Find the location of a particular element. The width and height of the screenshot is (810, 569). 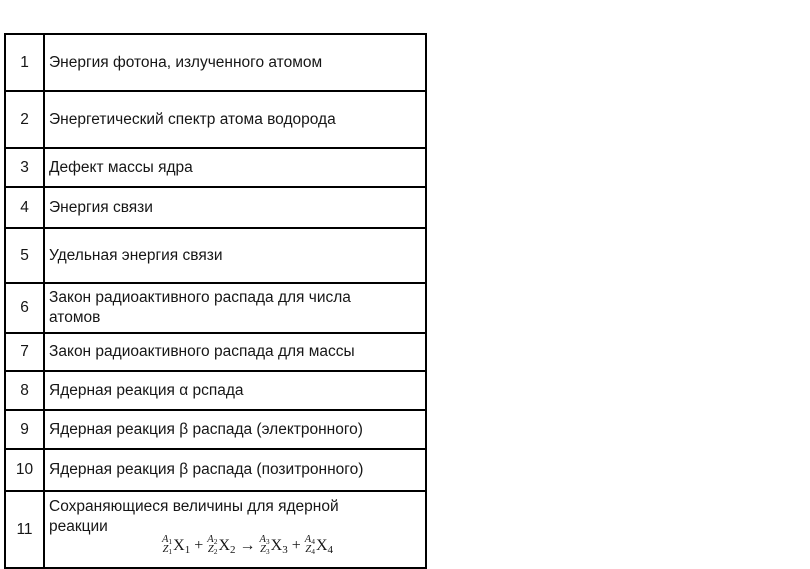

charge-index: 1 is located at coordinates (170, 552).